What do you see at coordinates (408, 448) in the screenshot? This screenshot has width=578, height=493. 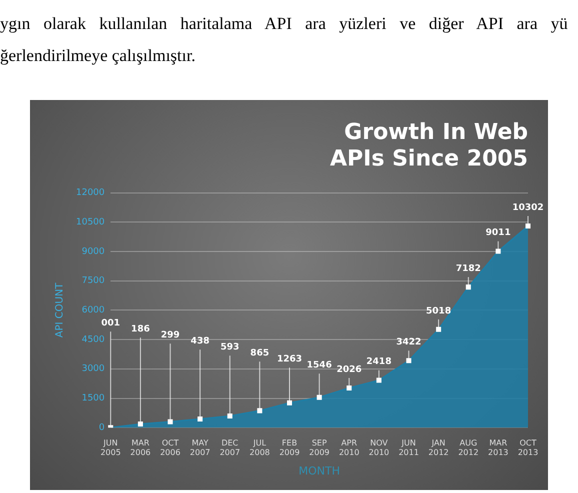 I see `x-tick-label: JUN 2011` at bounding box center [408, 448].